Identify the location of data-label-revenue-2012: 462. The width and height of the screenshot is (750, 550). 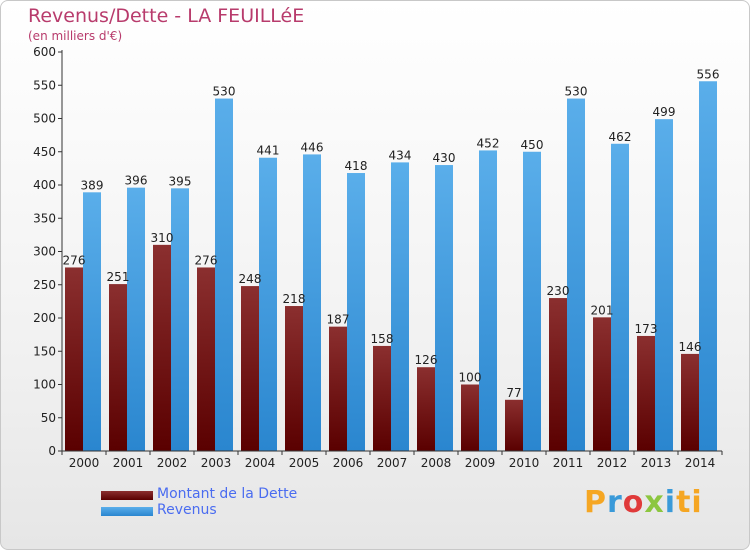
(620, 137).